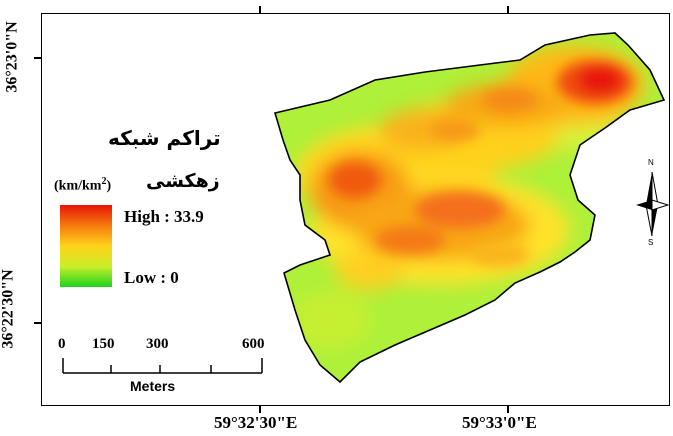 This screenshot has width=673, height=436. What do you see at coordinates (103, 344) in the screenshot?
I see `scale-tick-150: 150` at bounding box center [103, 344].